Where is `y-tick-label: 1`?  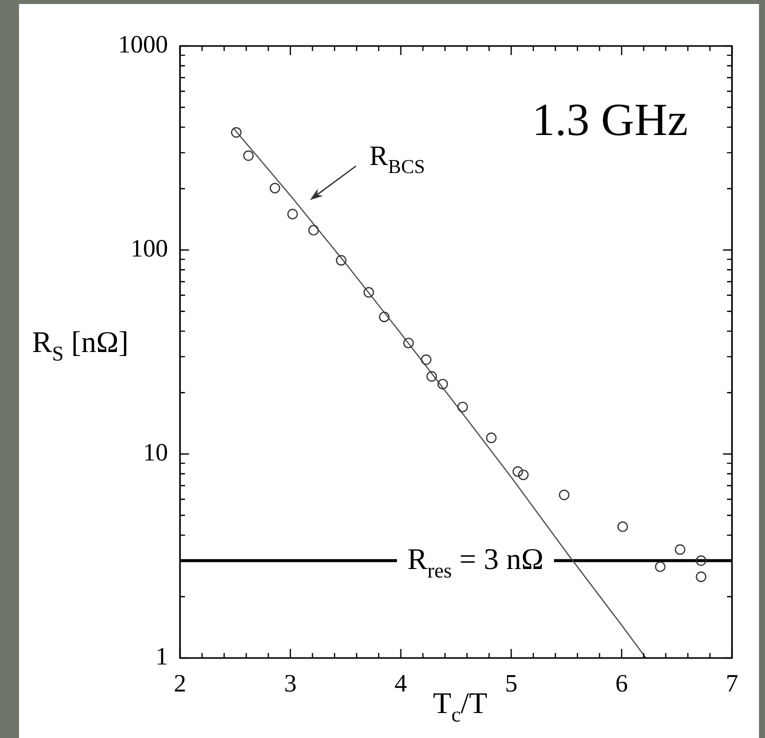 y-tick-label: 1 is located at coordinates (162, 657).